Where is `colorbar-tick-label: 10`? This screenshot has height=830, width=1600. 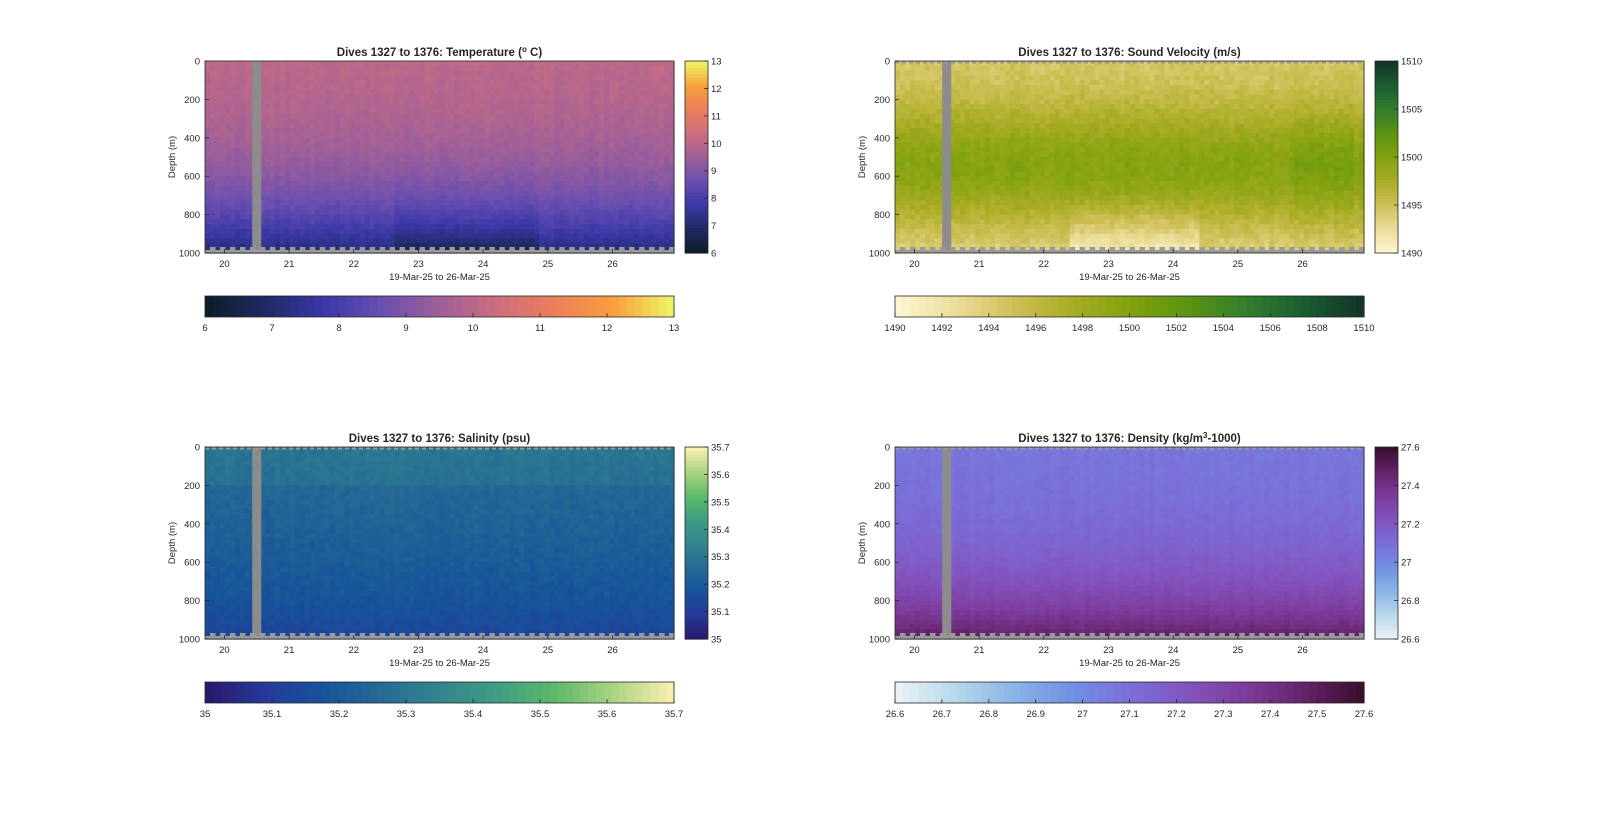 colorbar-tick-label: 10 is located at coordinates (716, 144).